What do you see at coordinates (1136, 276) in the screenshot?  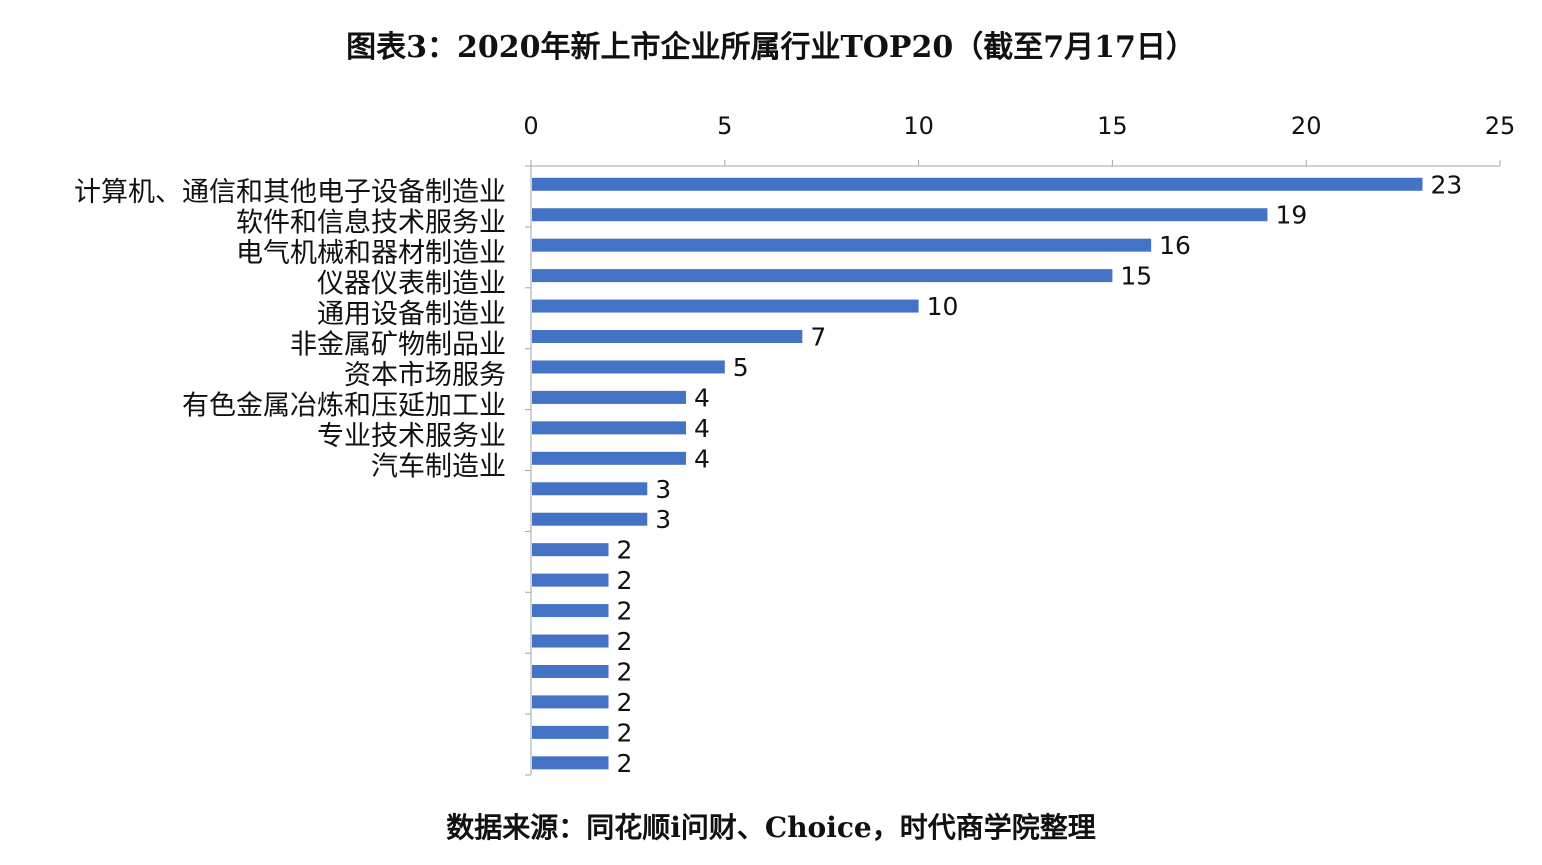 I see `data-label: 15` at bounding box center [1136, 276].